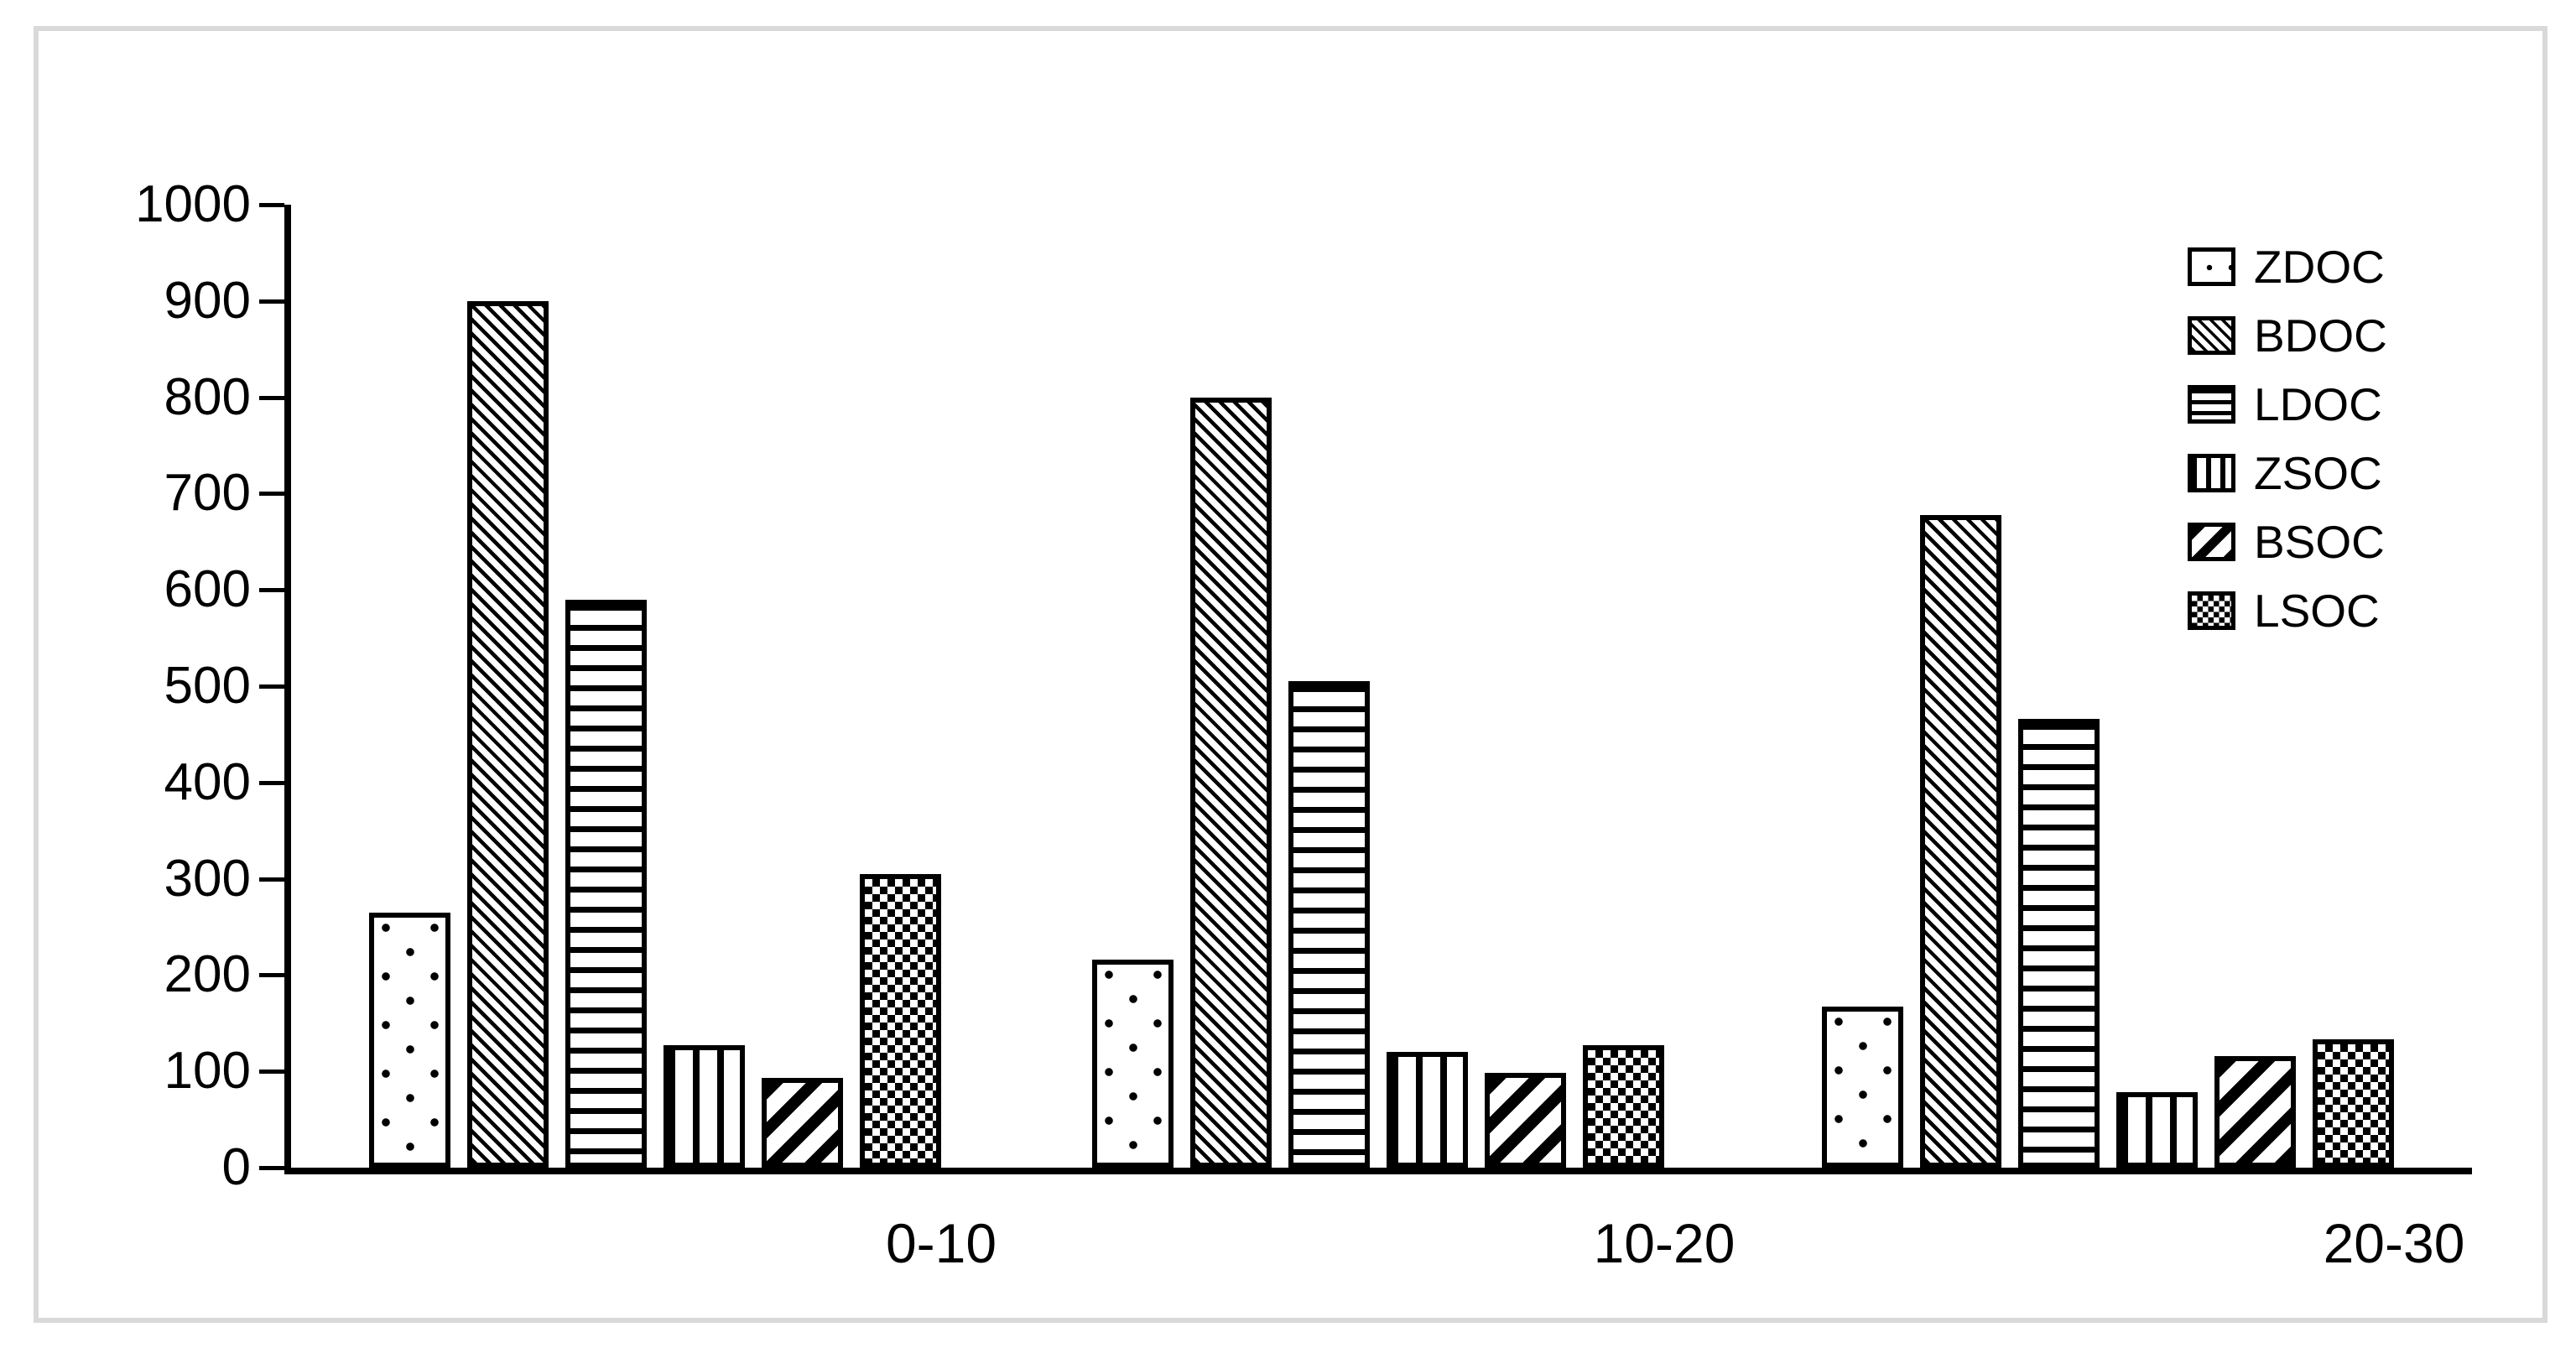  I want to click on legend-item-lsoc: LSOC, so click(2287, 610).